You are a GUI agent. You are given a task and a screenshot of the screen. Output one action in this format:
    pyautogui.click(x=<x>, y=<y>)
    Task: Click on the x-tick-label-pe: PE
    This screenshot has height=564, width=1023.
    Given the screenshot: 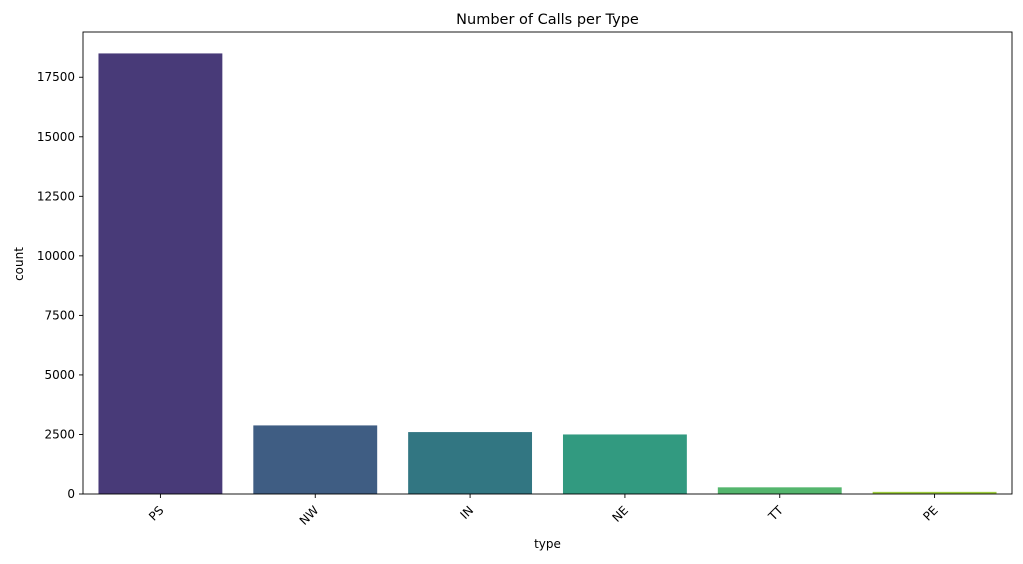 What is the action you would take?
    pyautogui.click(x=930, y=513)
    